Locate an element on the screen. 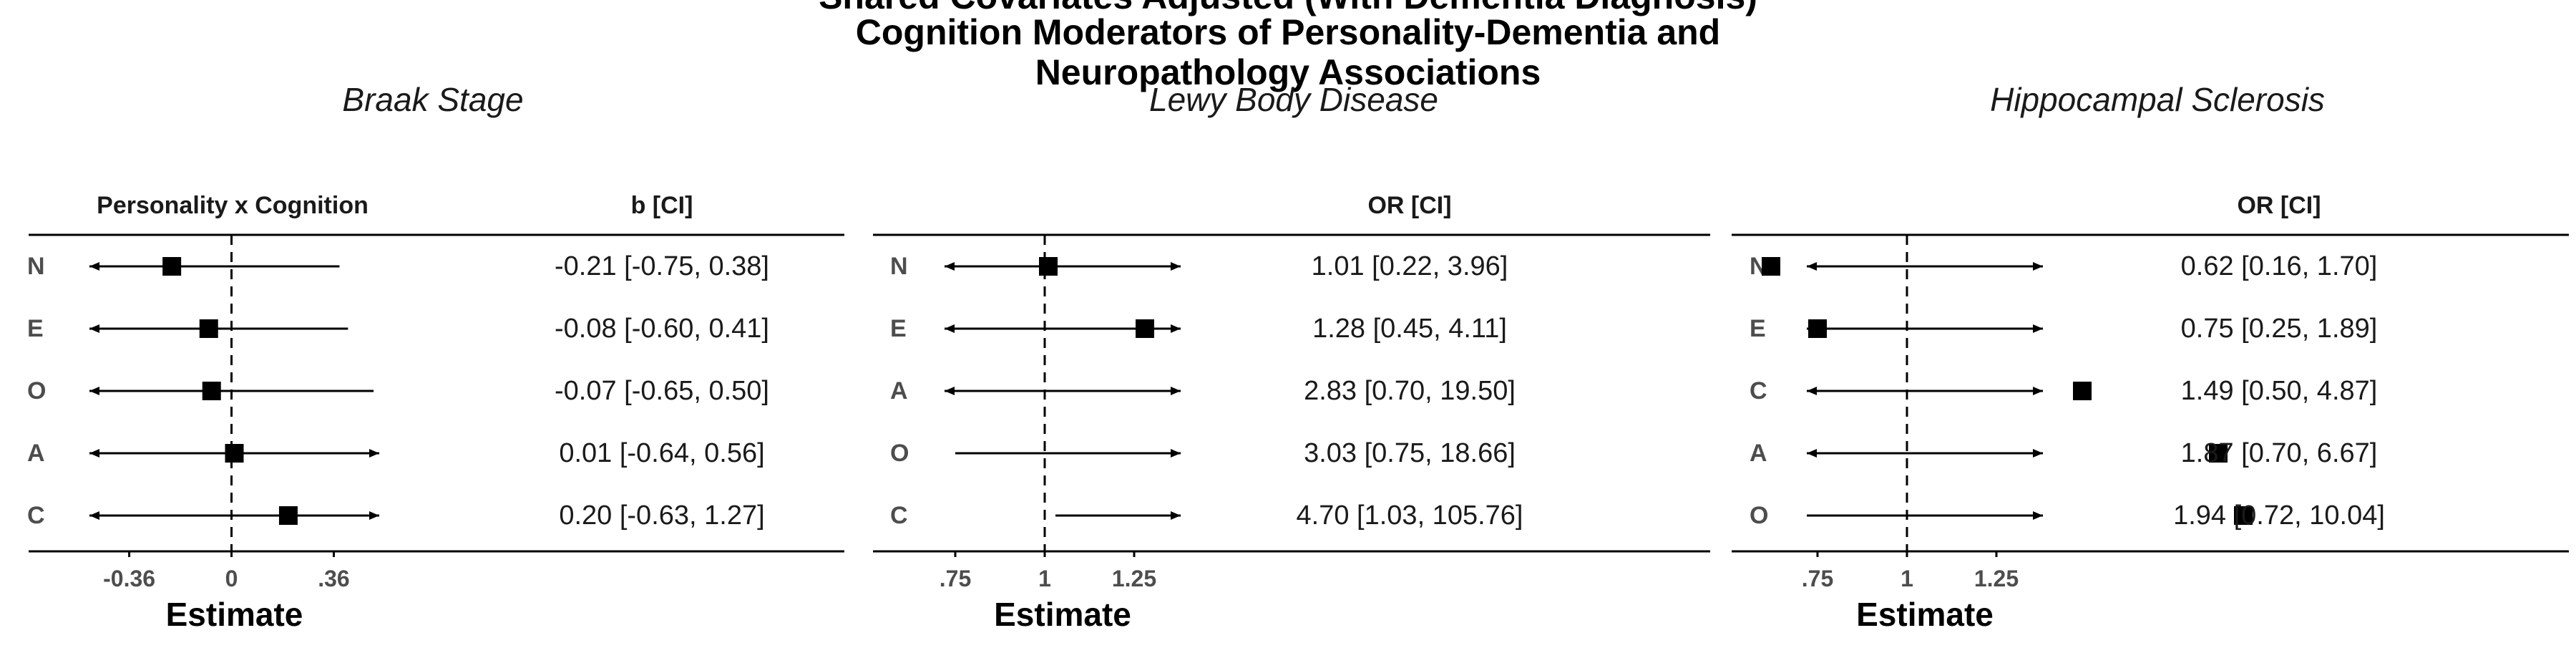 This screenshot has width=2576, height=648. panel-title: Lewy Body Disease is located at coordinates (1293, 100).